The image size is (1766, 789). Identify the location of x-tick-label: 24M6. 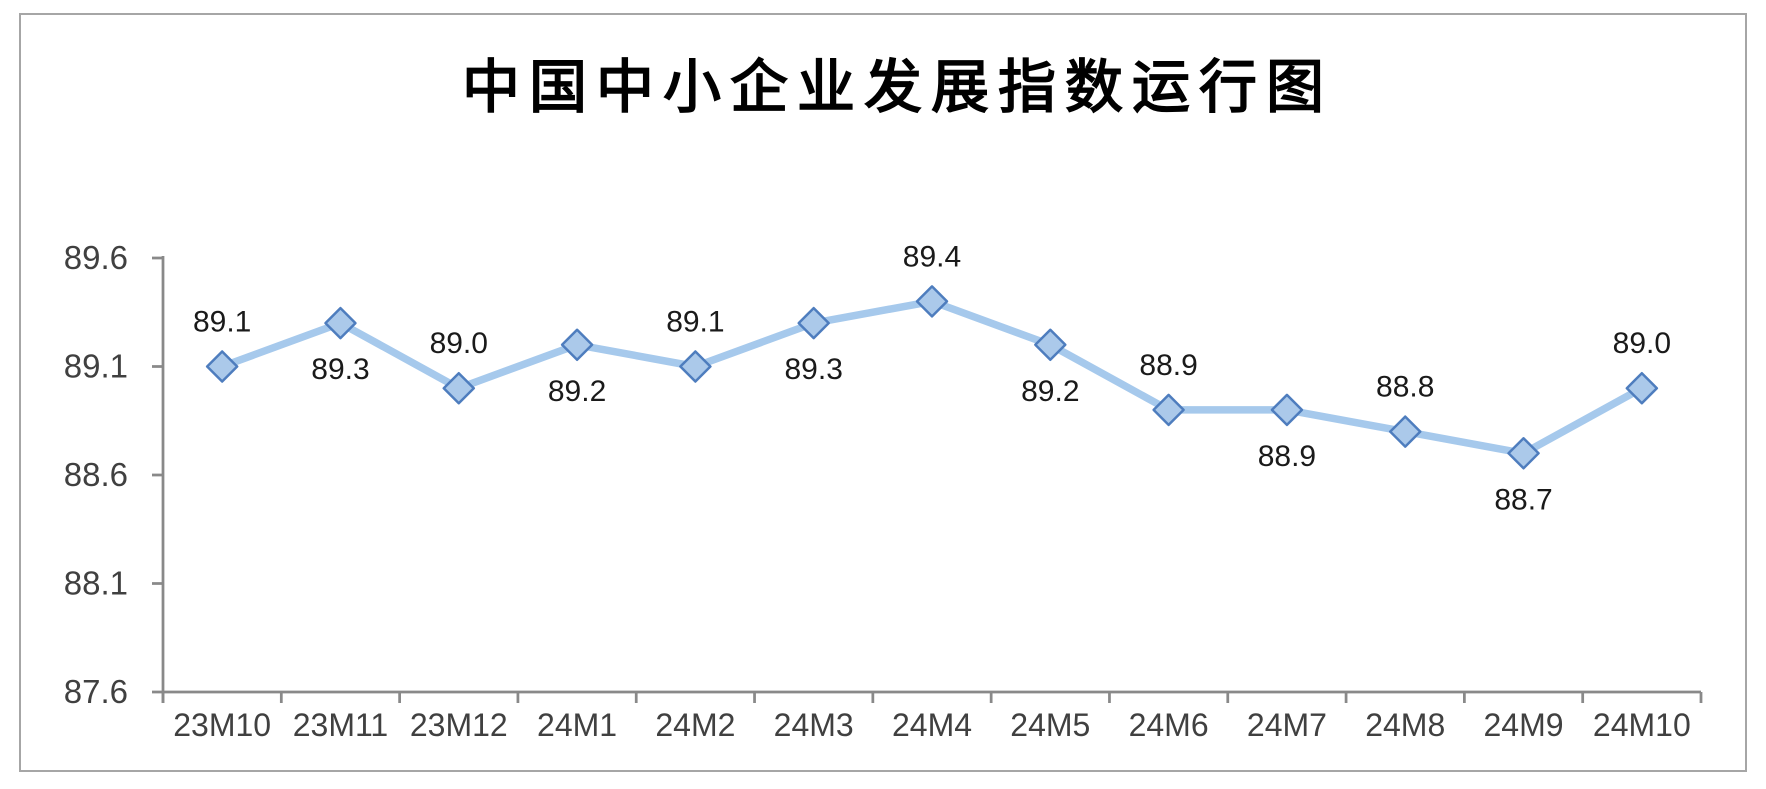
(1169, 725).